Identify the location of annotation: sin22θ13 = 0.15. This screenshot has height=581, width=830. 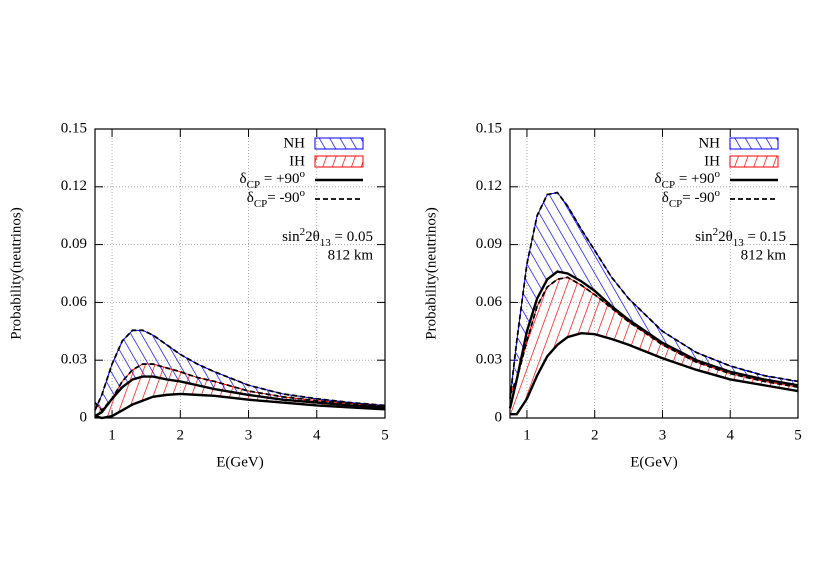
(740, 237).